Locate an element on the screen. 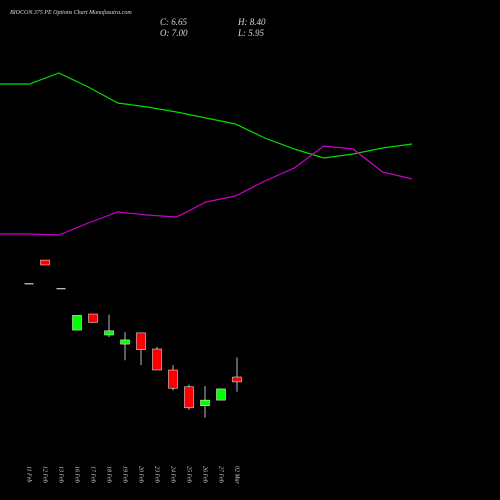  ohlc-info: O: 7.00 is located at coordinates (174, 33).